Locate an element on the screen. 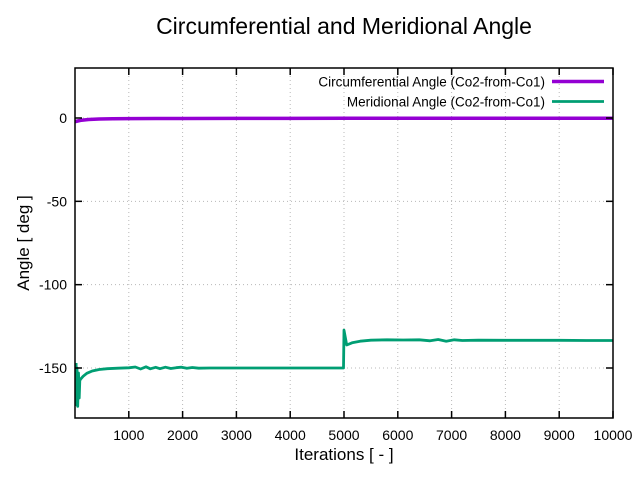  x-tick-label: 8000 is located at coordinates (505, 435).